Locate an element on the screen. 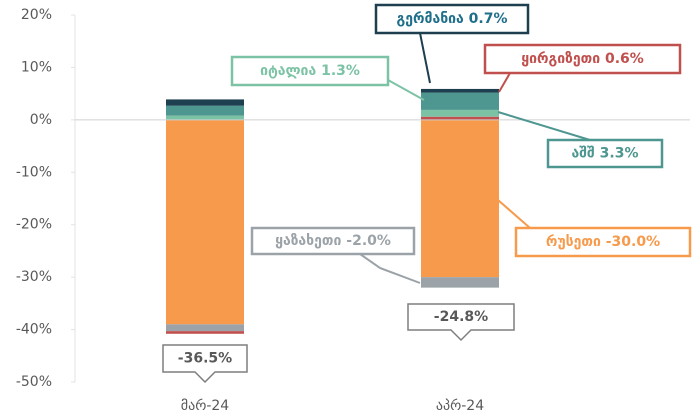  value-label: 0.6% is located at coordinates (624, 59).